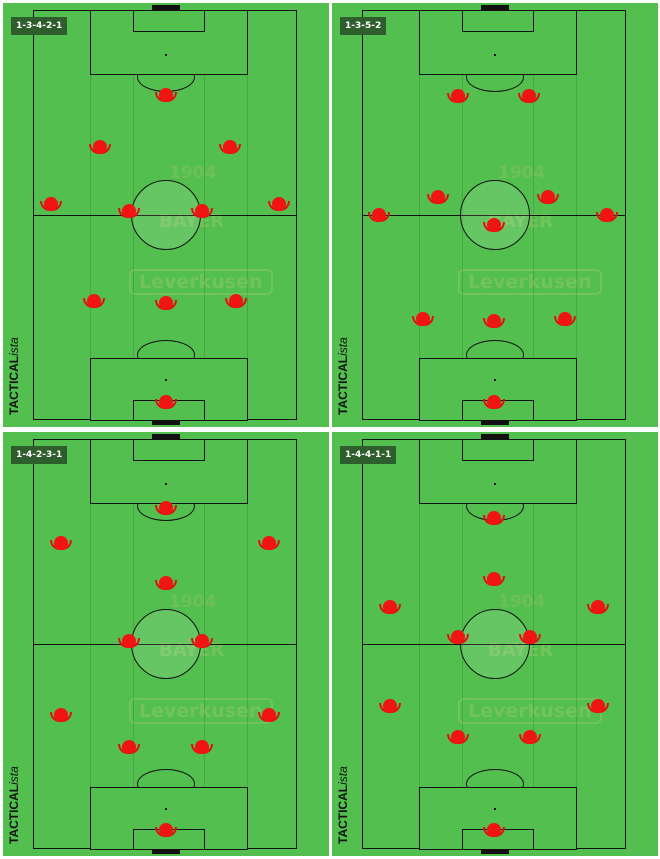 The height and width of the screenshot is (859, 660). Describe the element at coordinates (39, 26) in the screenshot. I see `formation-label: 1-3-4-2-1` at that location.